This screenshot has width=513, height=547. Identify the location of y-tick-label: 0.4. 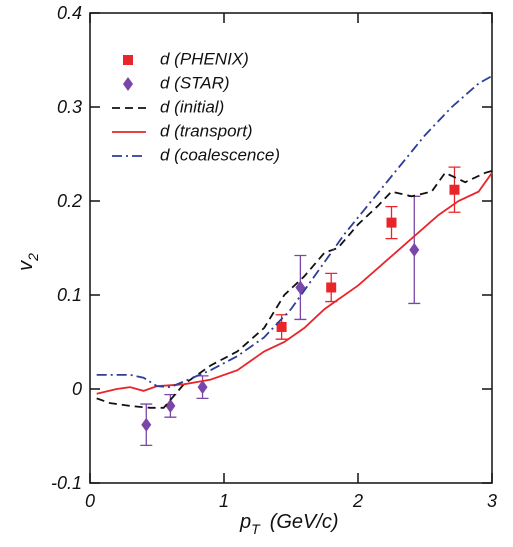
(69, 13).